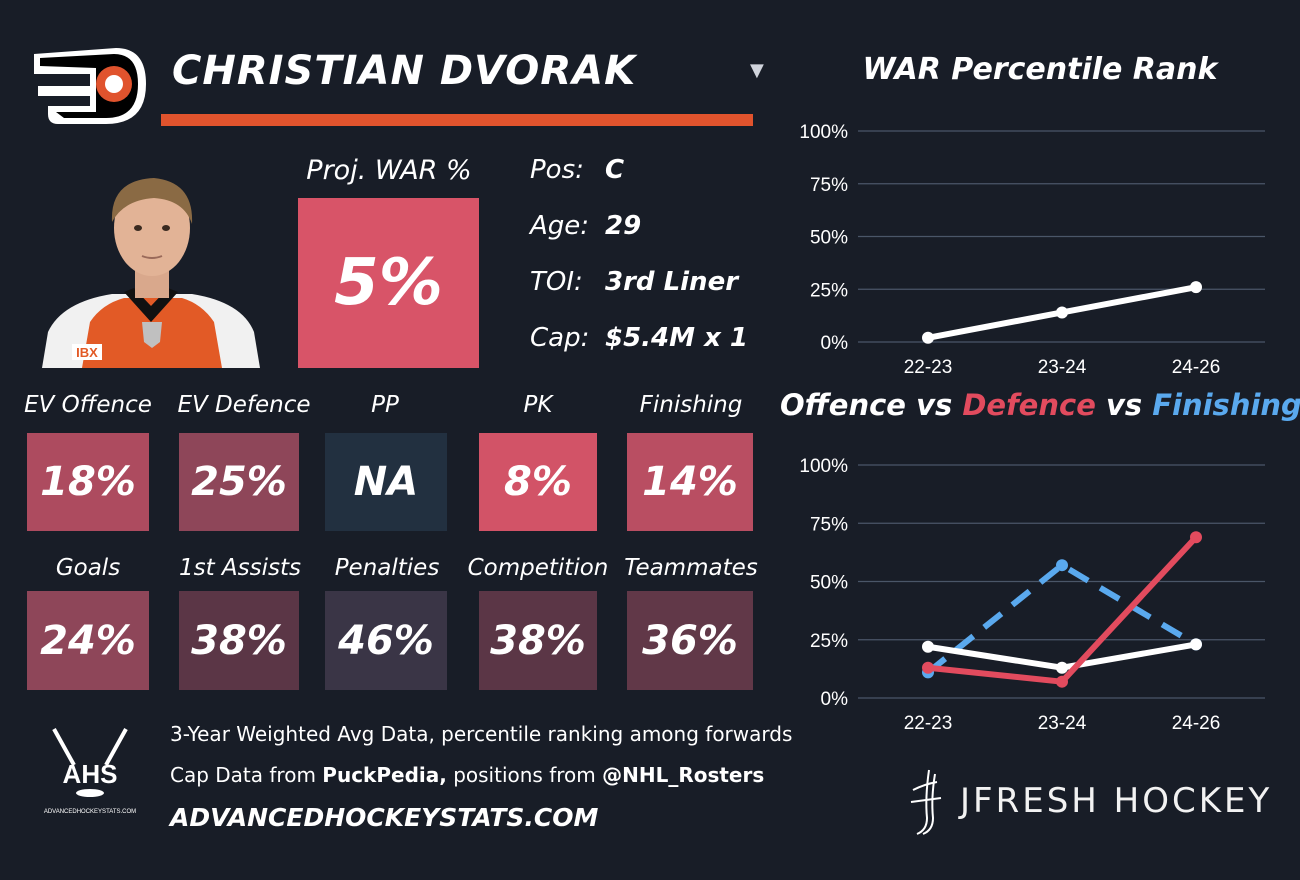  Describe the element at coordinates (691, 405) in the screenshot. I see `tile-label-finishing: Finishing` at that location.